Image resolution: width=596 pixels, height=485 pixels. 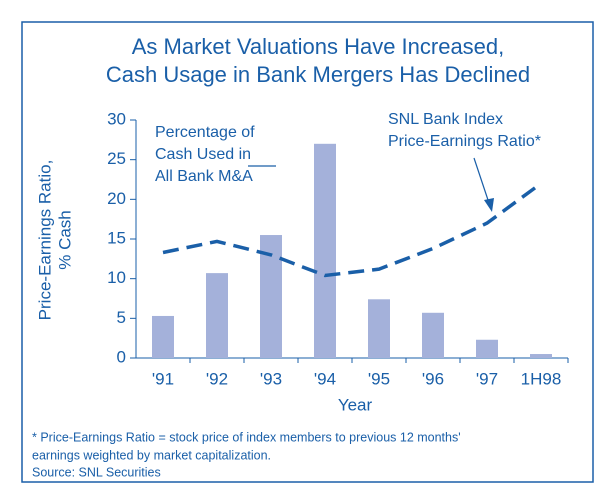 I want to click on x-tick-label: '92, so click(x=217, y=378).